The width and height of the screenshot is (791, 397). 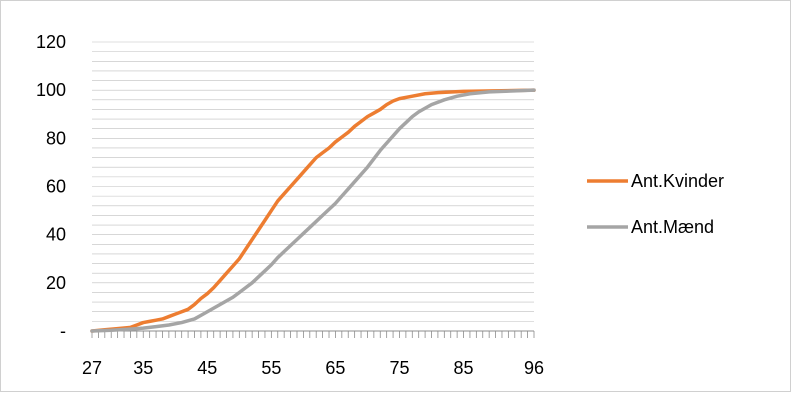 What do you see at coordinates (677, 181) in the screenshot?
I see `legend-label-0: Ant.Kvinder` at bounding box center [677, 181].